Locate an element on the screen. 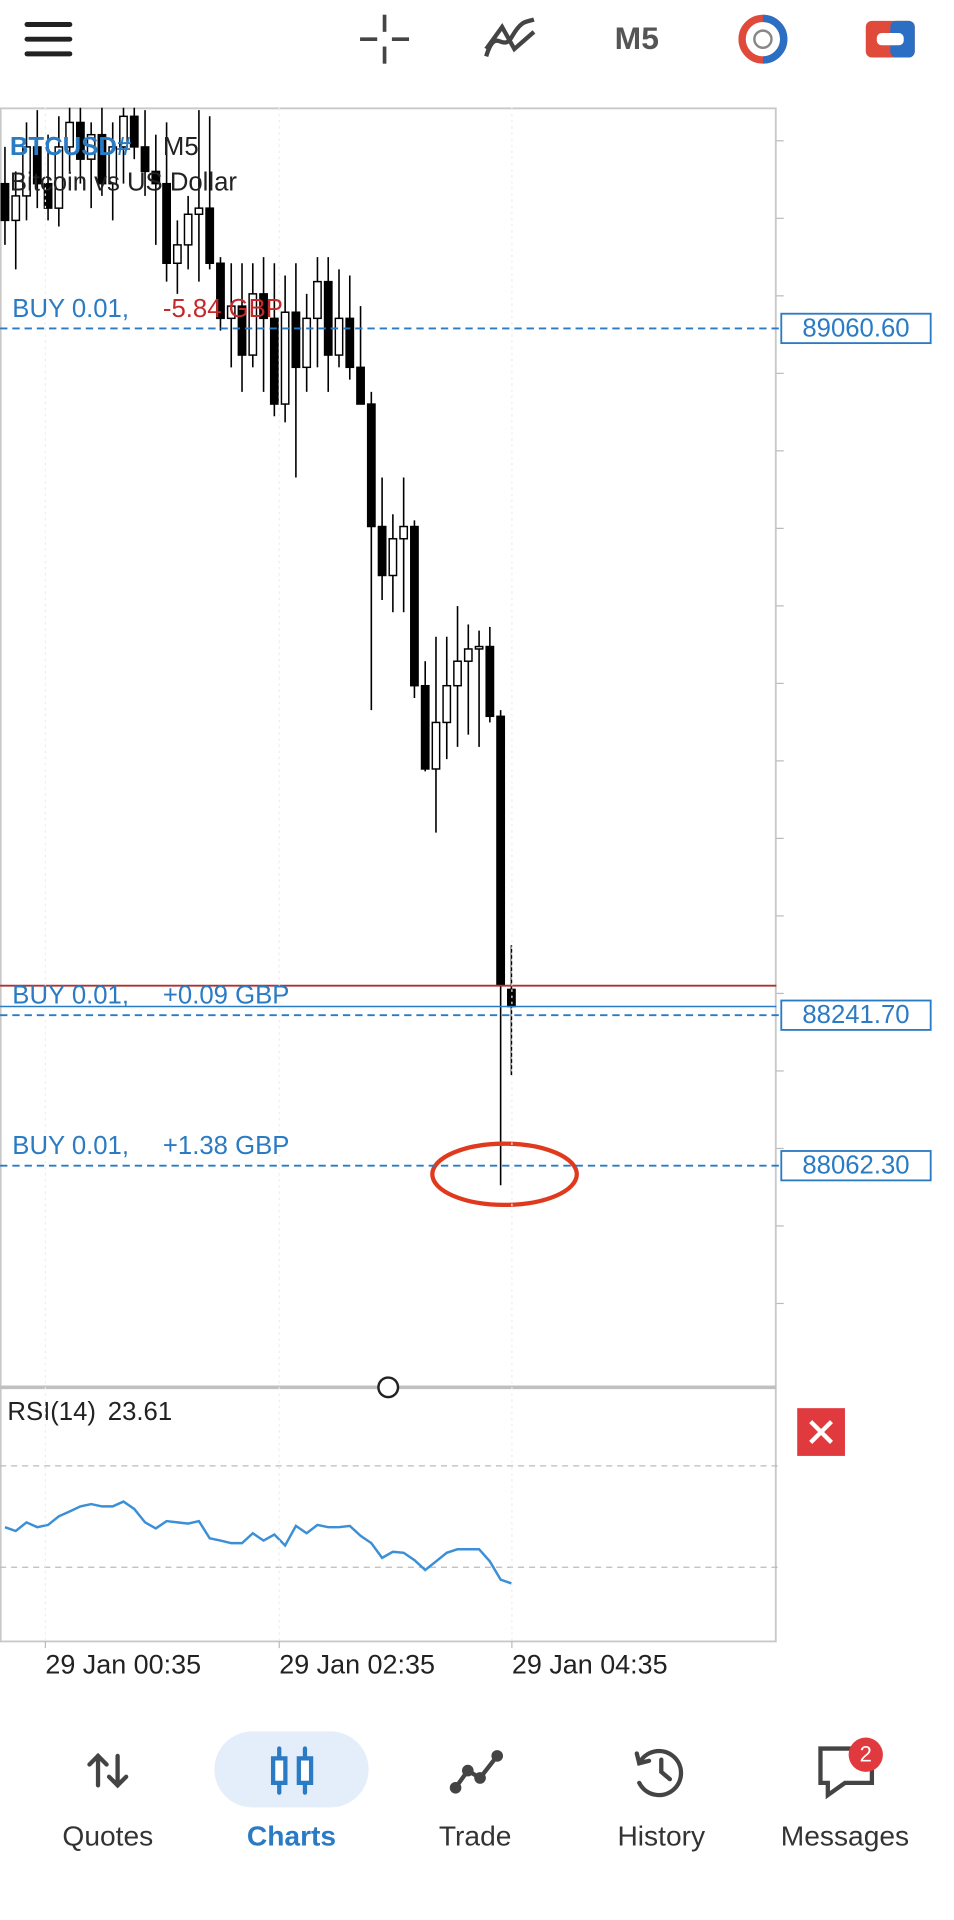  nav-label: Charts is located at coordinates (291, 1835).